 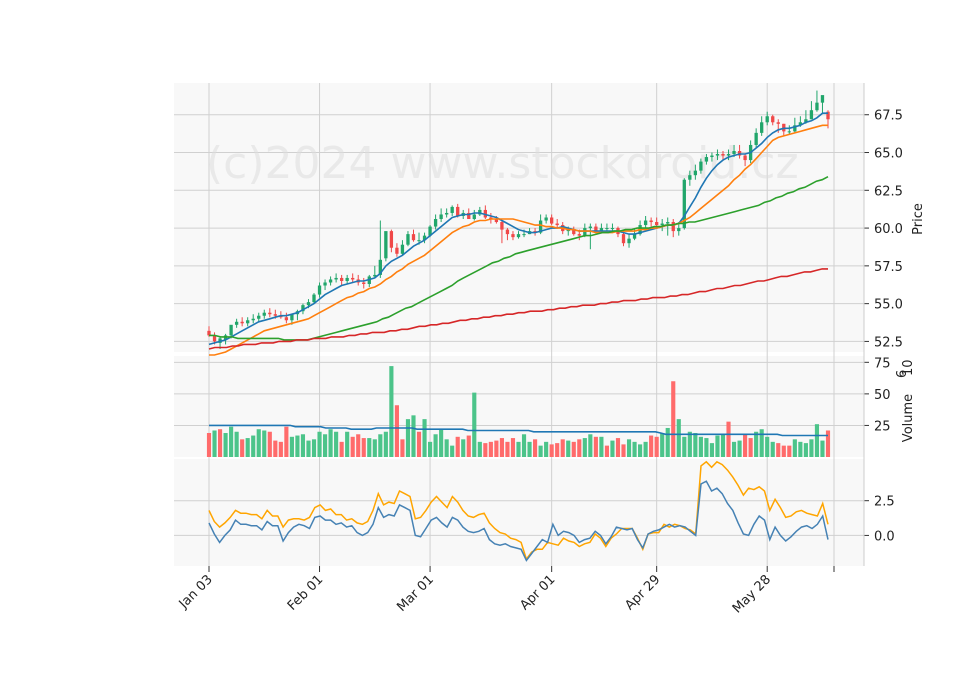 What do you see at coordinates (537, 592) in the screenshot?
I see `x-tick-label: Apr 01` at bounding box center [537, 592].